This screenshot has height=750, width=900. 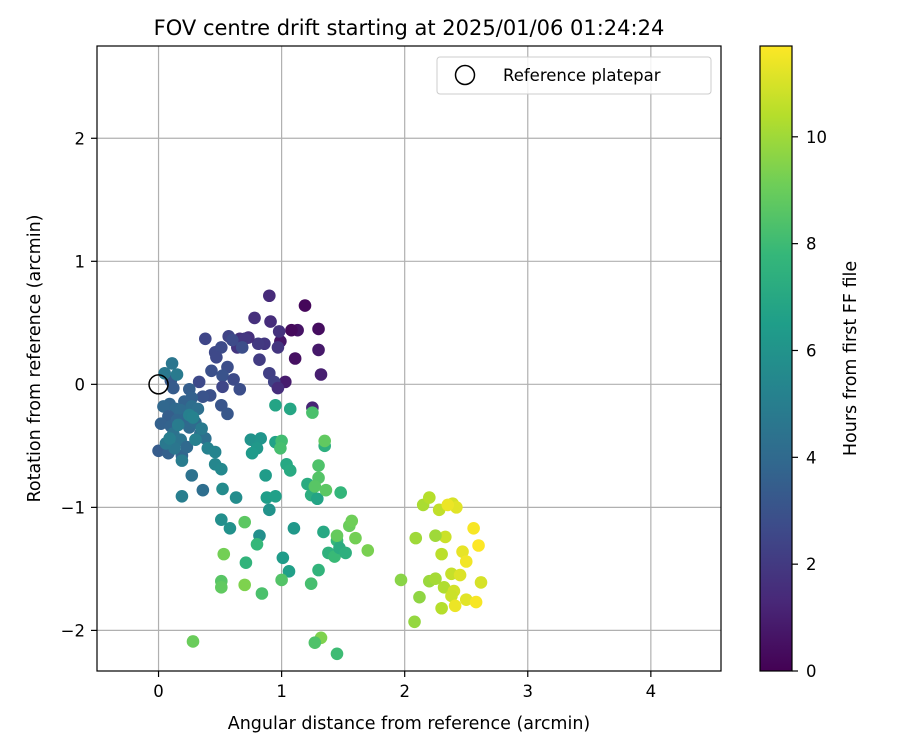 I want to click on colorbar-tick-label: 4, so click(x=811, y=457).